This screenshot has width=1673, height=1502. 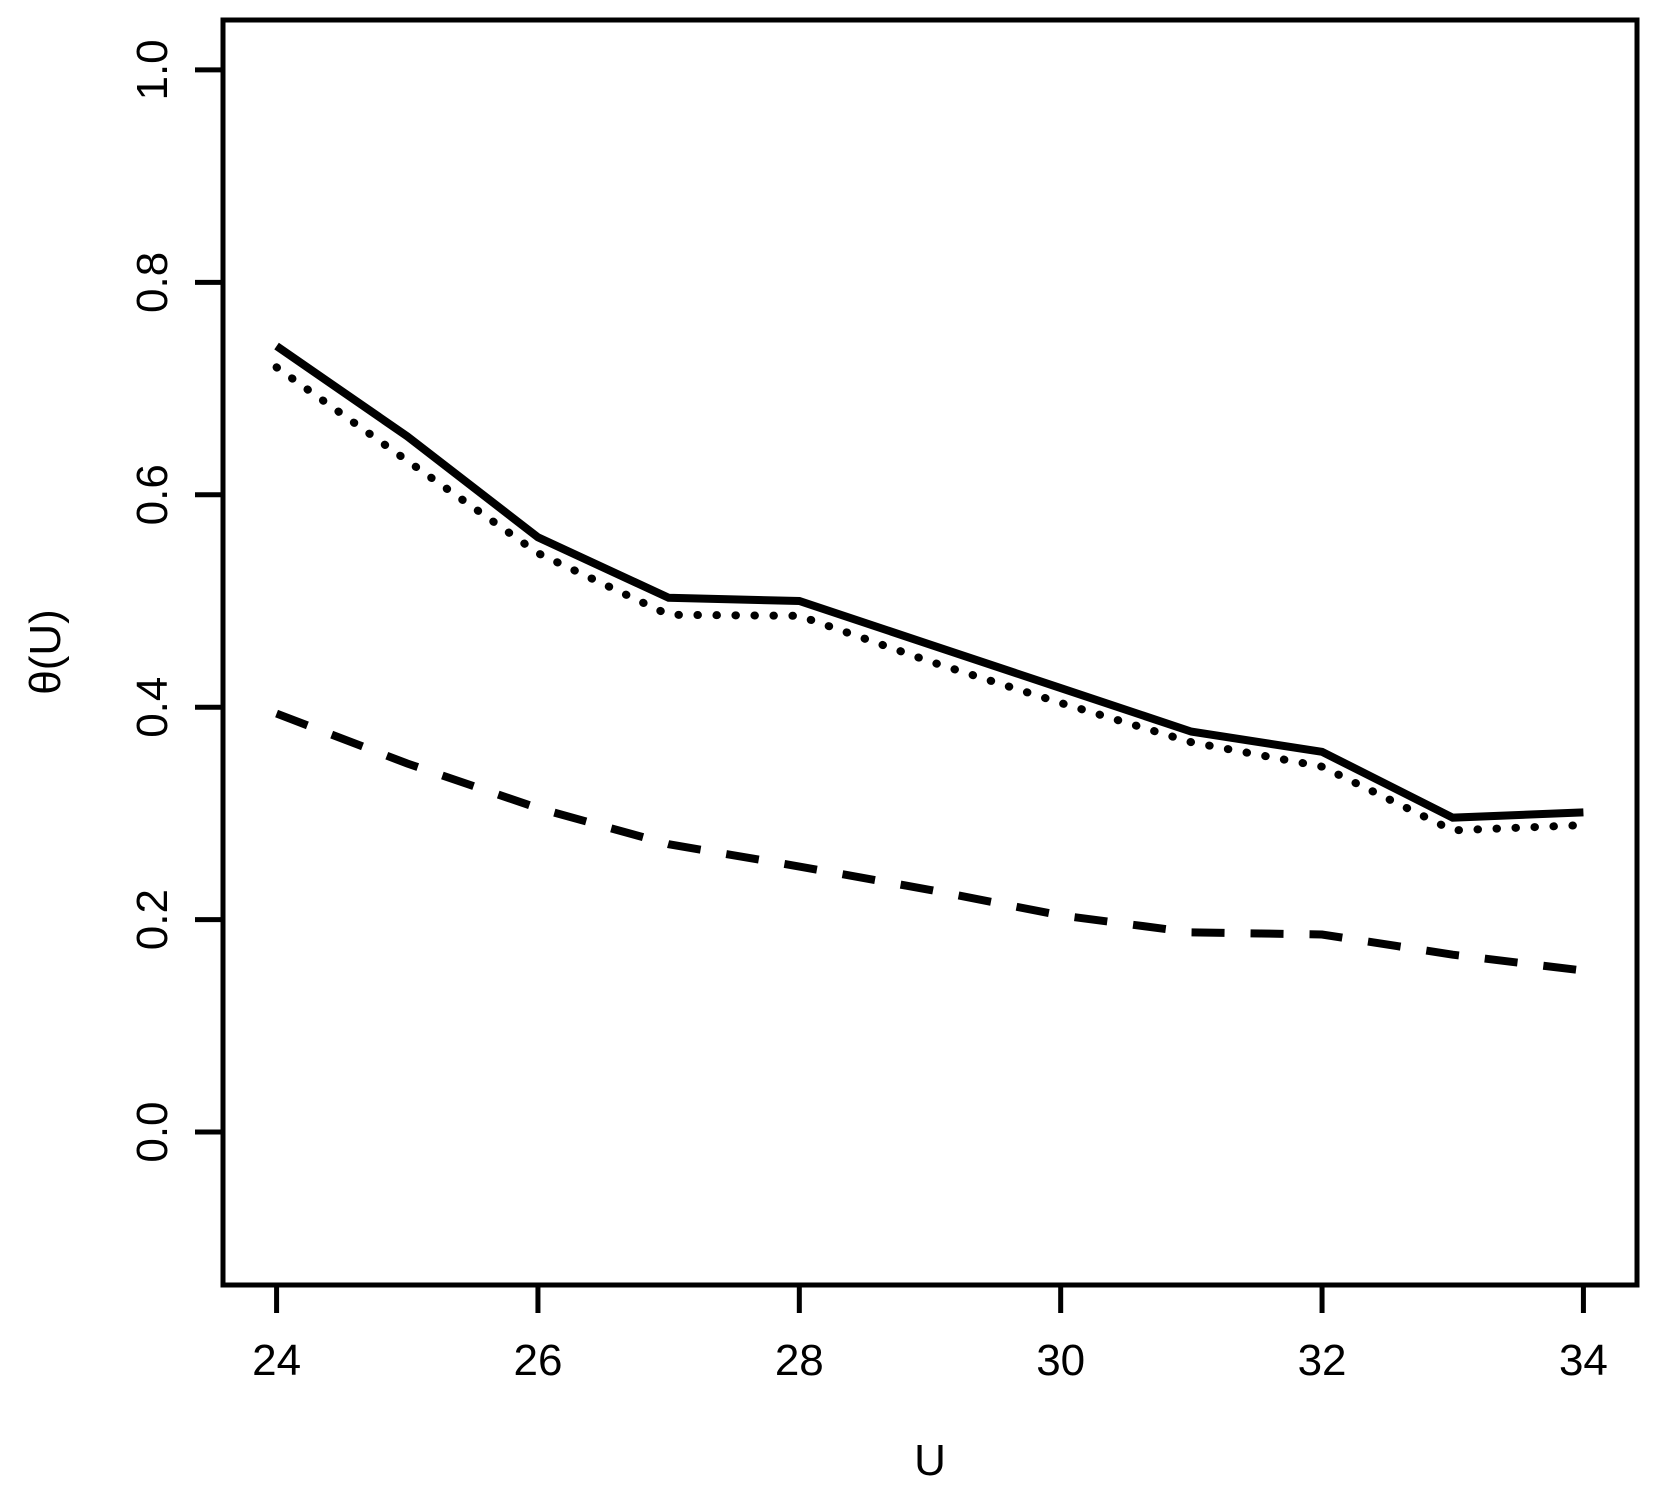 What do you see at coordinates (537, 1360) in the screenshot?
I see `x-tick-label: 26` at bounding box center [537, 1360].